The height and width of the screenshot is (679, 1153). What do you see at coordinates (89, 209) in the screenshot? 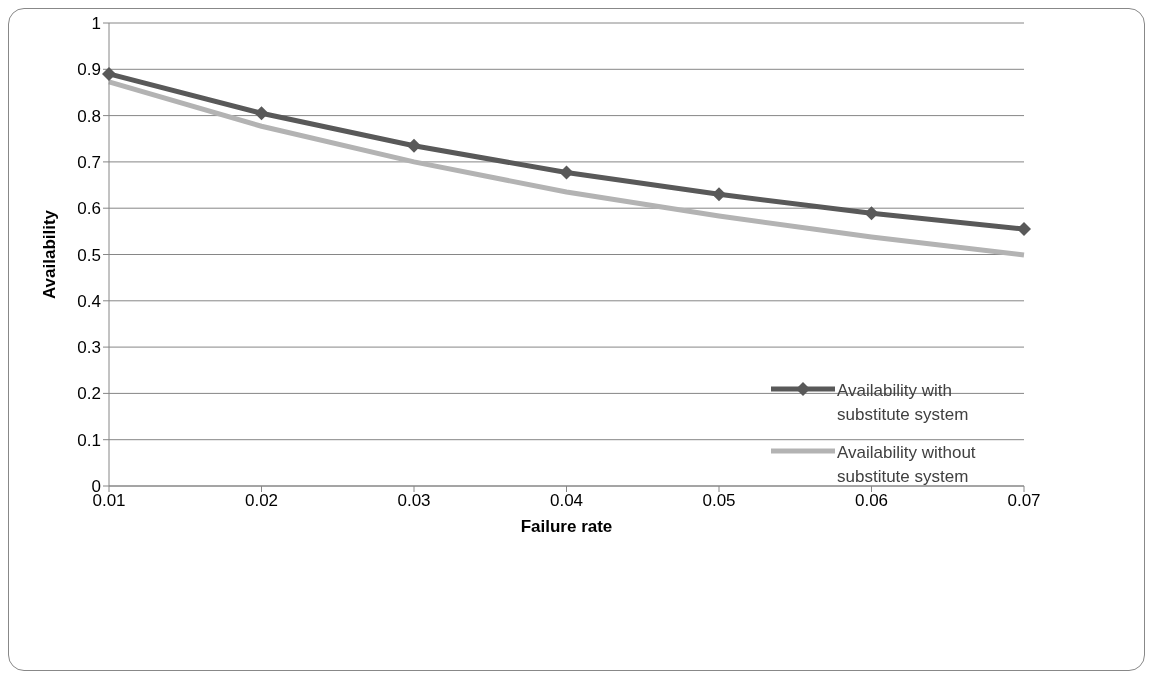
I see `y-tick-label: 0.6` at bounding box center [89, 209].